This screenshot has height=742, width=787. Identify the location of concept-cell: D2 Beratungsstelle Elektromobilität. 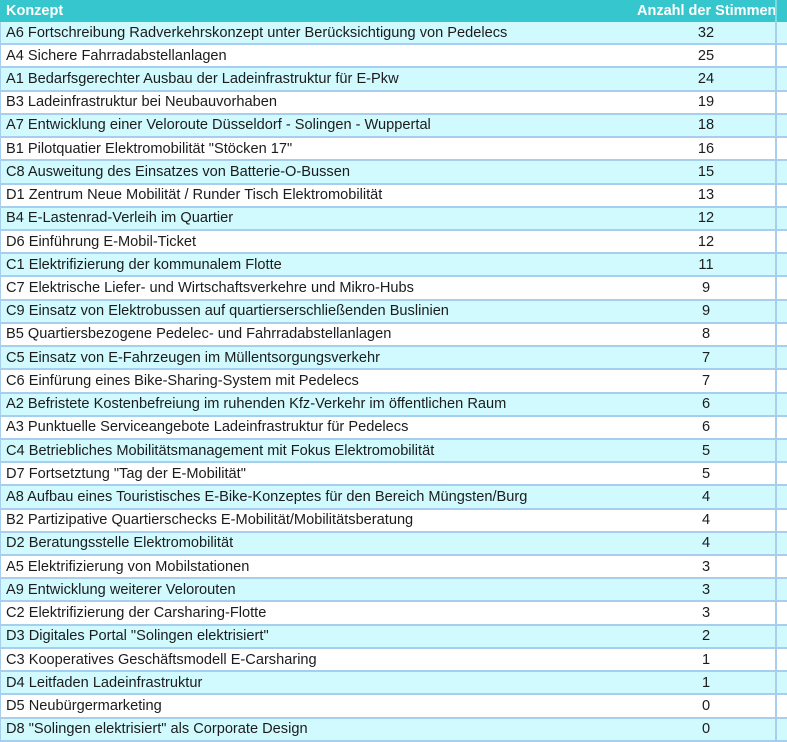
(120, 543).